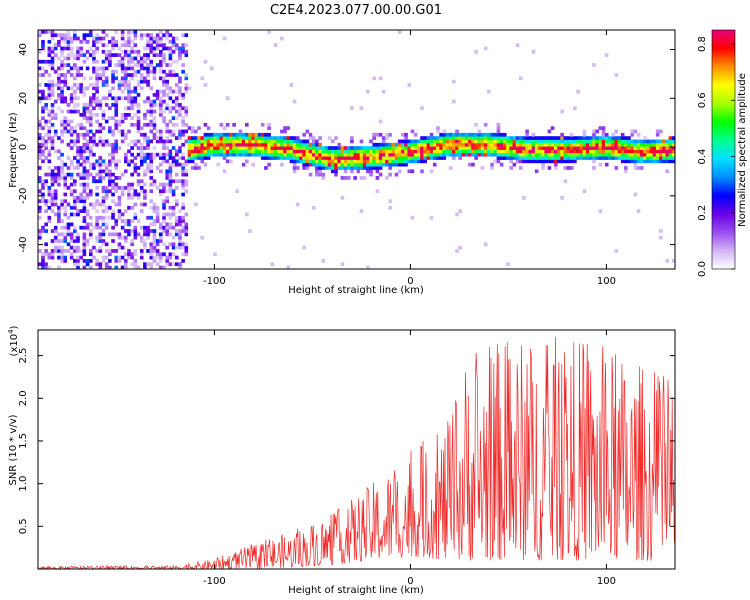  What do you see at coordinates (348, 158) in the screenshot?
I see `spectrogram-cell-2059` at bounding box center [348, 158].